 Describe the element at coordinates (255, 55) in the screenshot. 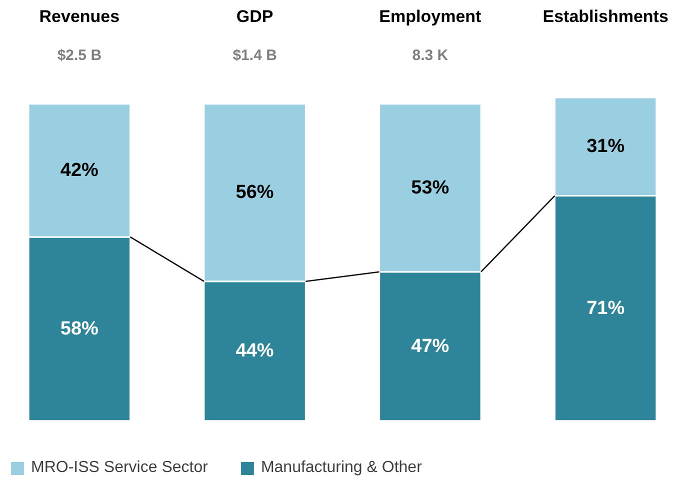

I see `text: $1.4 B` at that location.